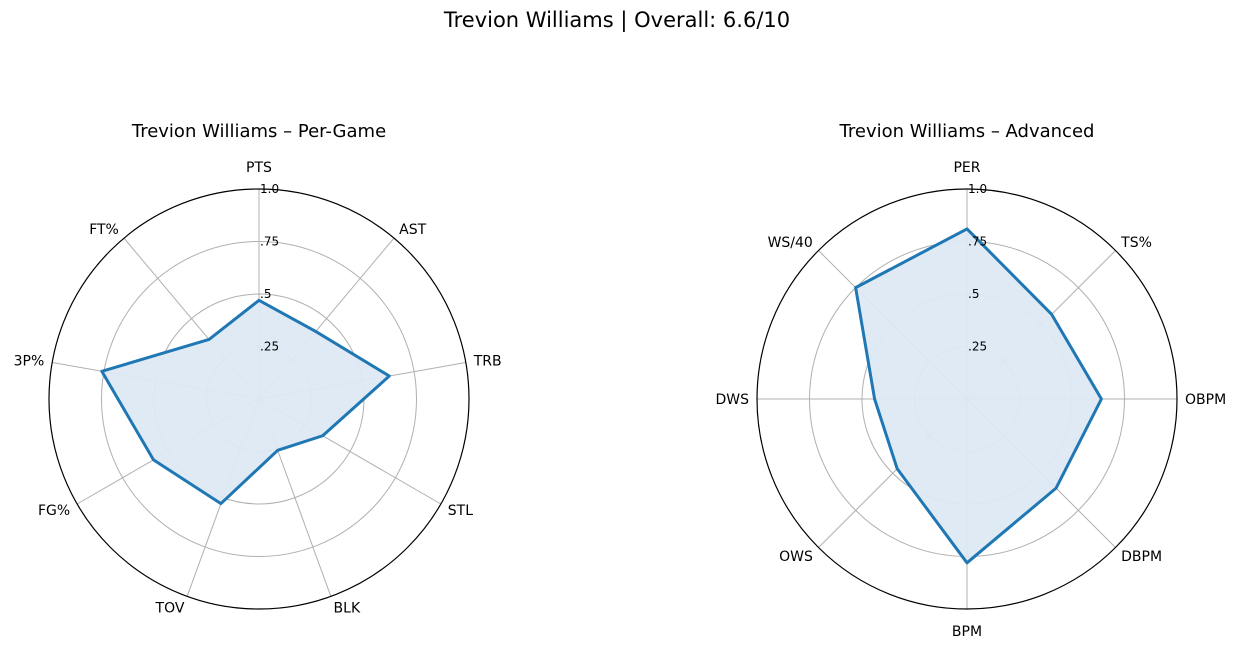 This screenshot has height=653, width=1234. Describe the element at coordinates (347, 609) in the screenshot. I see `category-label-blk: BLK` at that location.